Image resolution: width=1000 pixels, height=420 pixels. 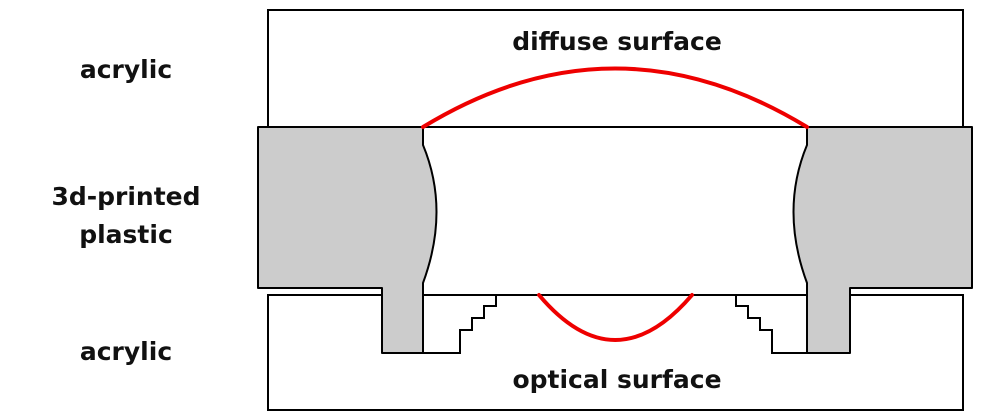 What do you see at coordinates (126, 69) in the screenshot?
I see `top-acrylic-label: acrylic` at bounding box center [126, 69].